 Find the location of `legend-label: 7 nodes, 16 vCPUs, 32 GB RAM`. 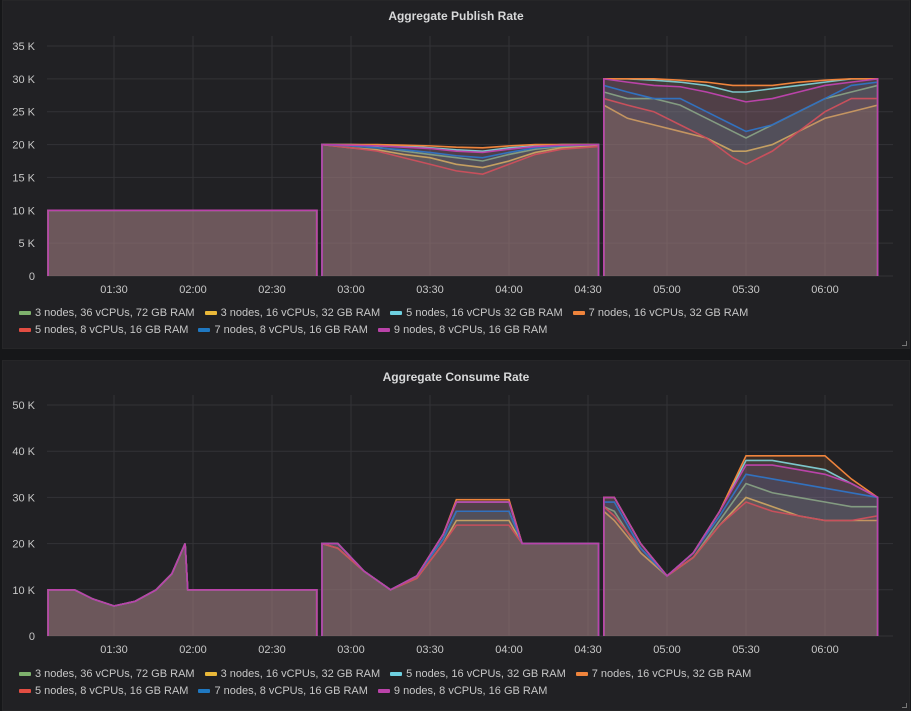

legend-label: 7 nodes, 16 vCPUs, 32 GB RAM is located at coordinates (668, 313).